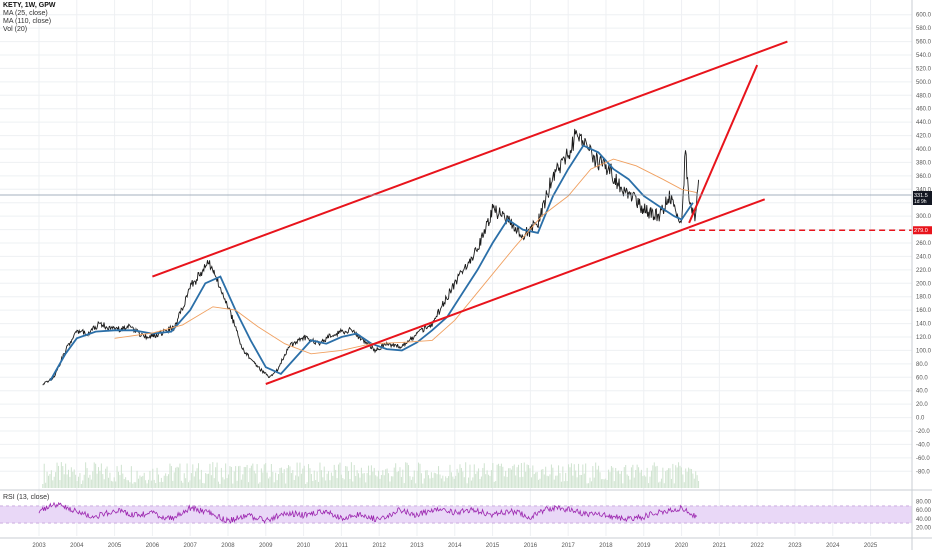  Describe the element at coordinates (455, 546) in the screenshot. I see `time-tick-label: 2014` at that location.